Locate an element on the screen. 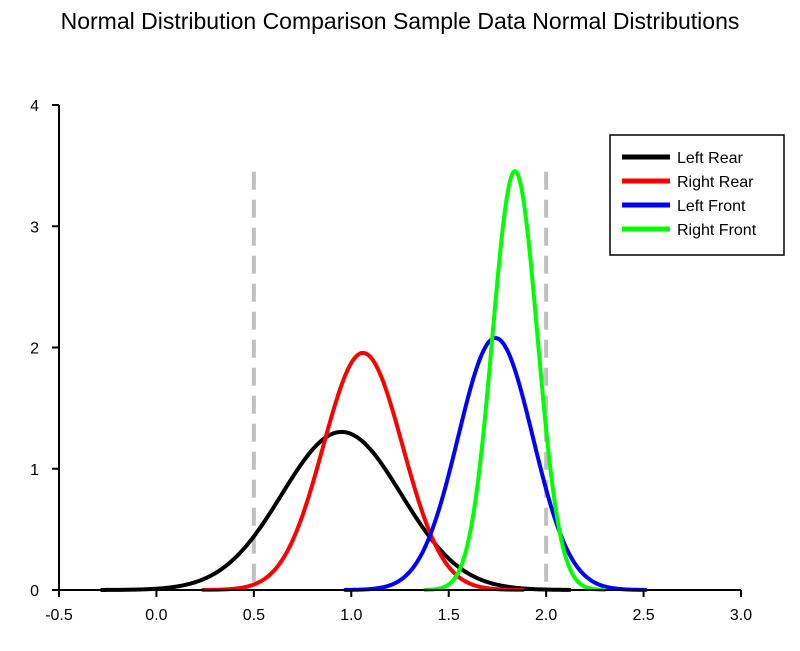  y-tick-label: 2 is located at coordinates (34, 349).